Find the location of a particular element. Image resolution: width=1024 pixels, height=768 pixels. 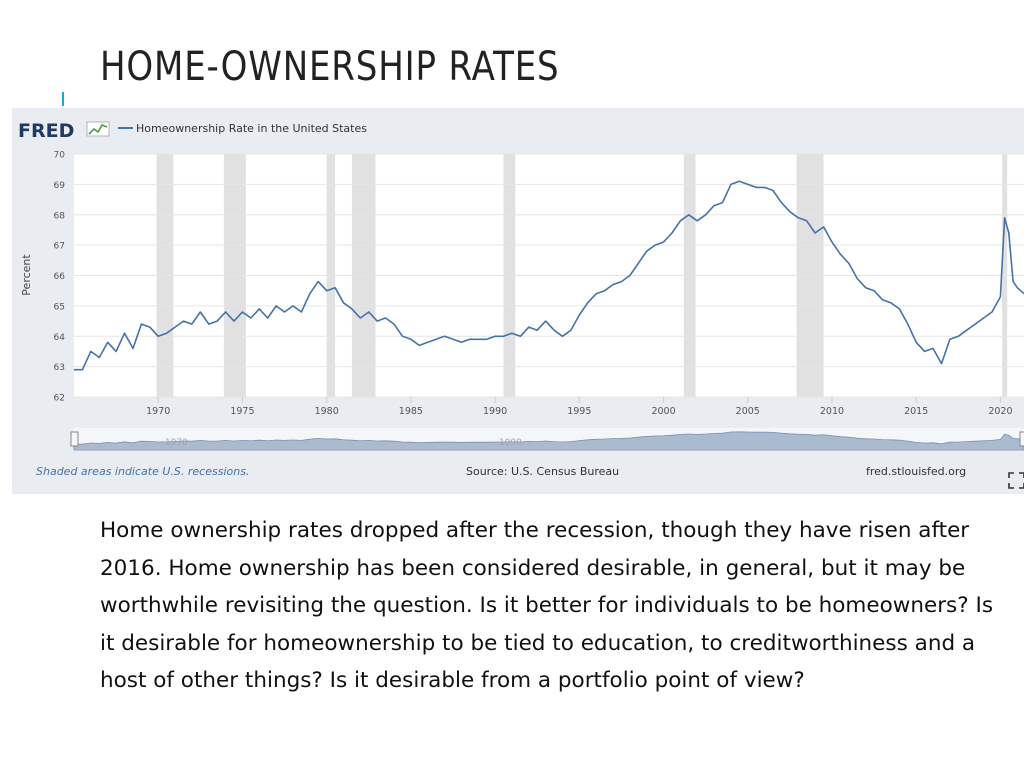

x-tick-label: 1990 is located at coordinates (495, 411).